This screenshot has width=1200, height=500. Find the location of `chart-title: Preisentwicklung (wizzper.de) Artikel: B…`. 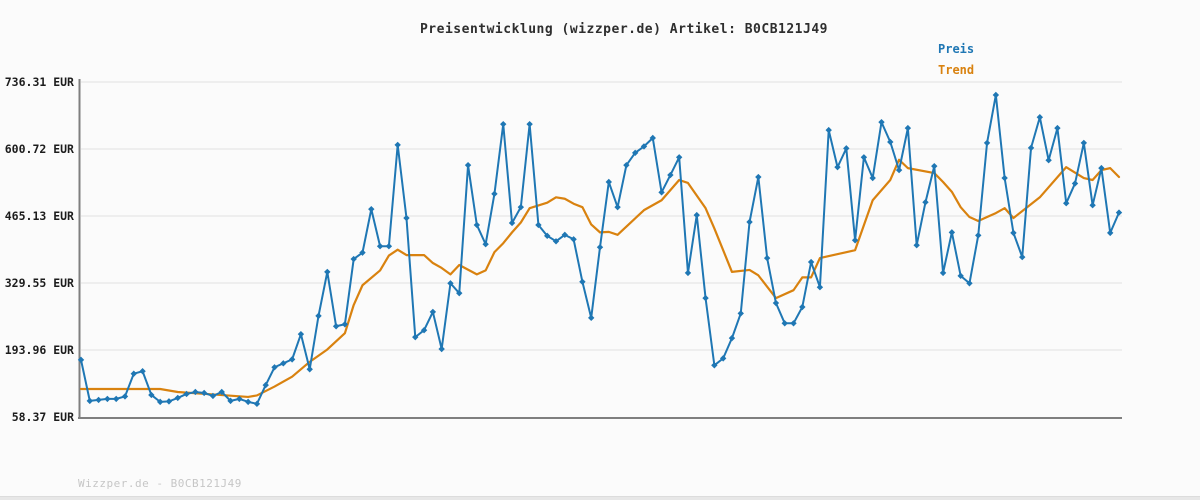

chart-title: Preisentwicklung (wizzper.de) Artikel: B… is located at coordinates (623, 29).